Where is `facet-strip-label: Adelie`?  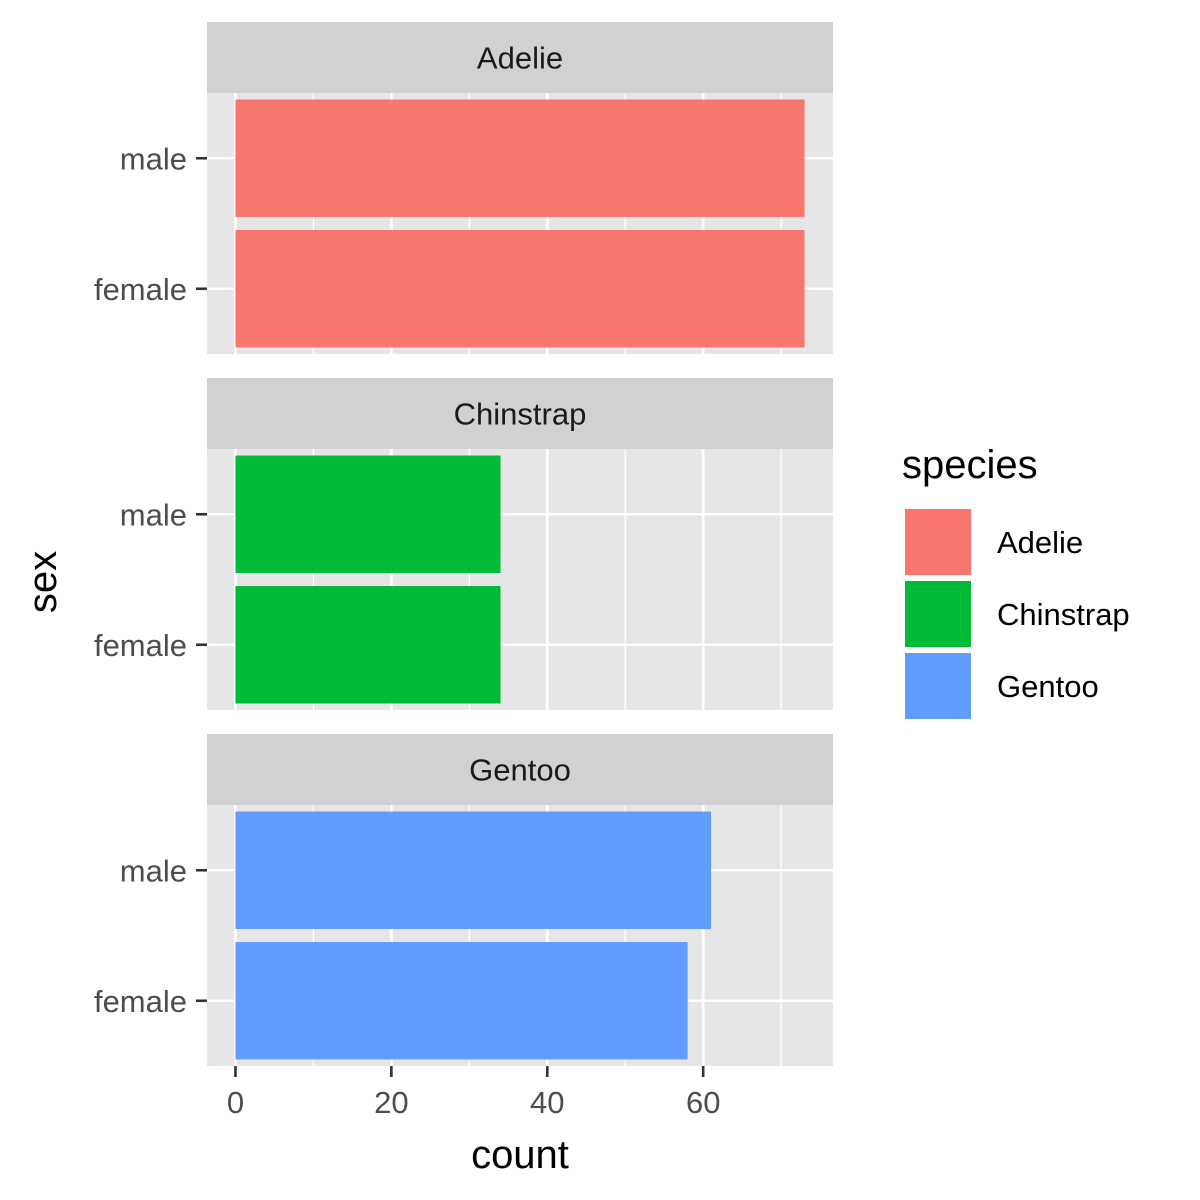
facet-strip-label: Adelie is located at coordinates (520, 58).